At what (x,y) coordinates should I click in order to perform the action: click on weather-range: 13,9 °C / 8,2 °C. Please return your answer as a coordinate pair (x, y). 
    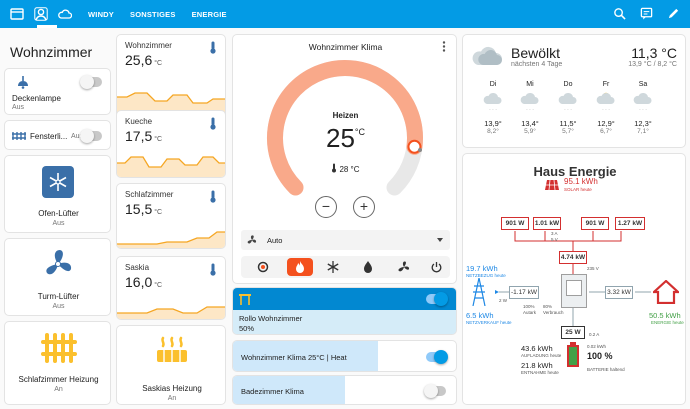
    Looking at the image, I should click on (652, 64).